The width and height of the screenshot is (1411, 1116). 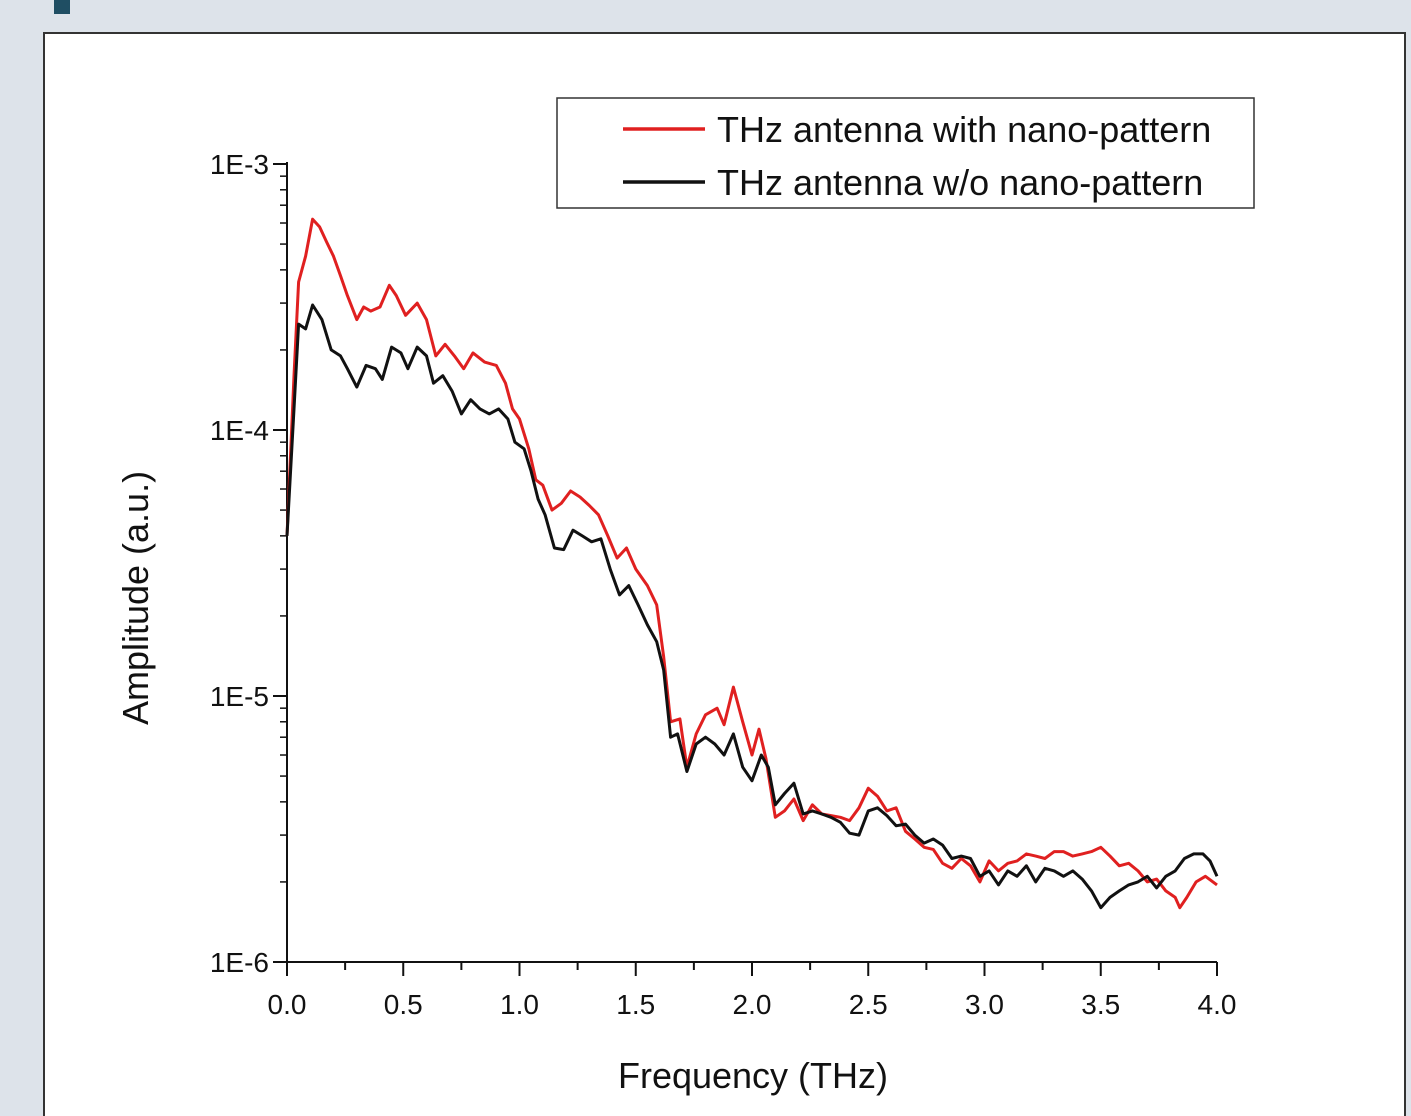 I want to click on y-tick-label: 1E-4, so click(x=239, y=430).